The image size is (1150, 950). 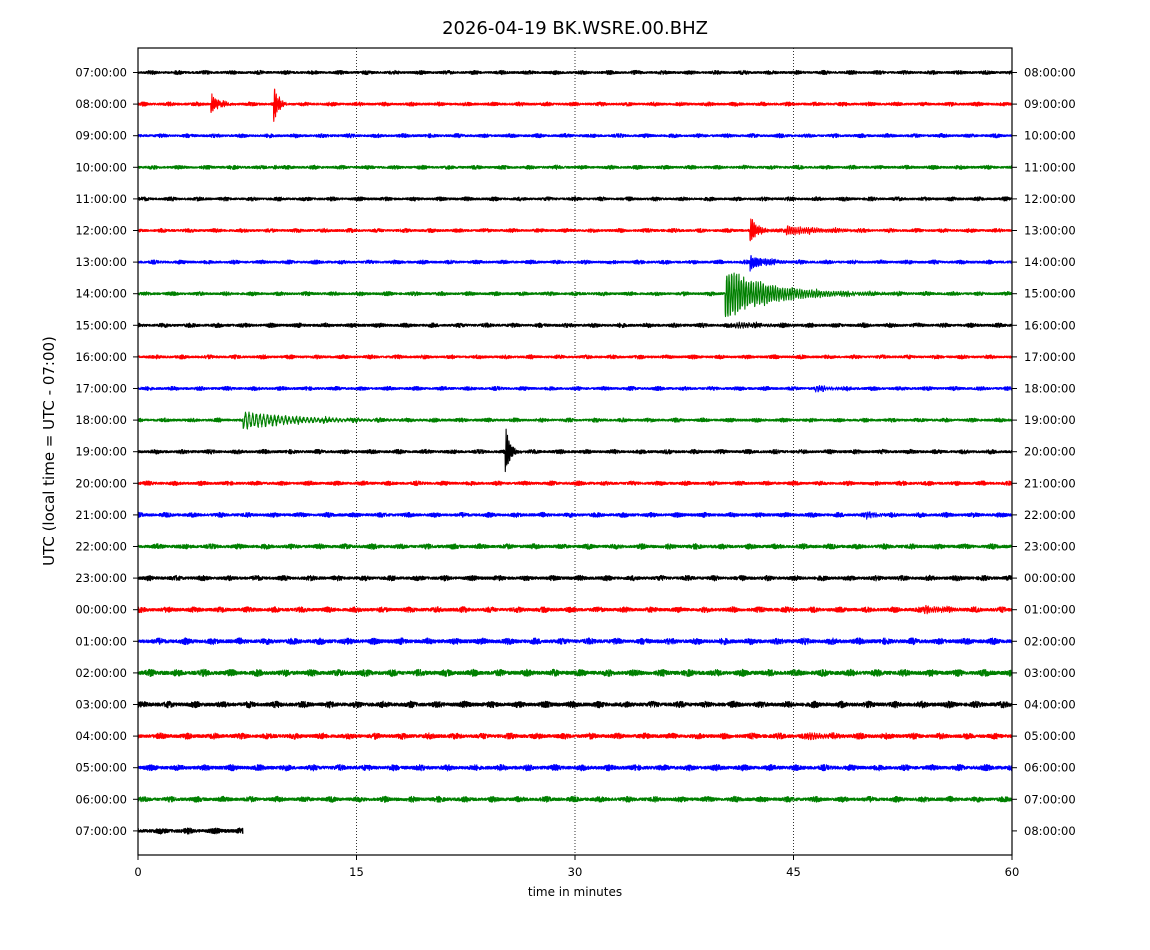 What do you see at coordinates (101, 325) in the screenshot?
I see `left-row-label-8: 15:00:00` at bounding box center [101, 325].